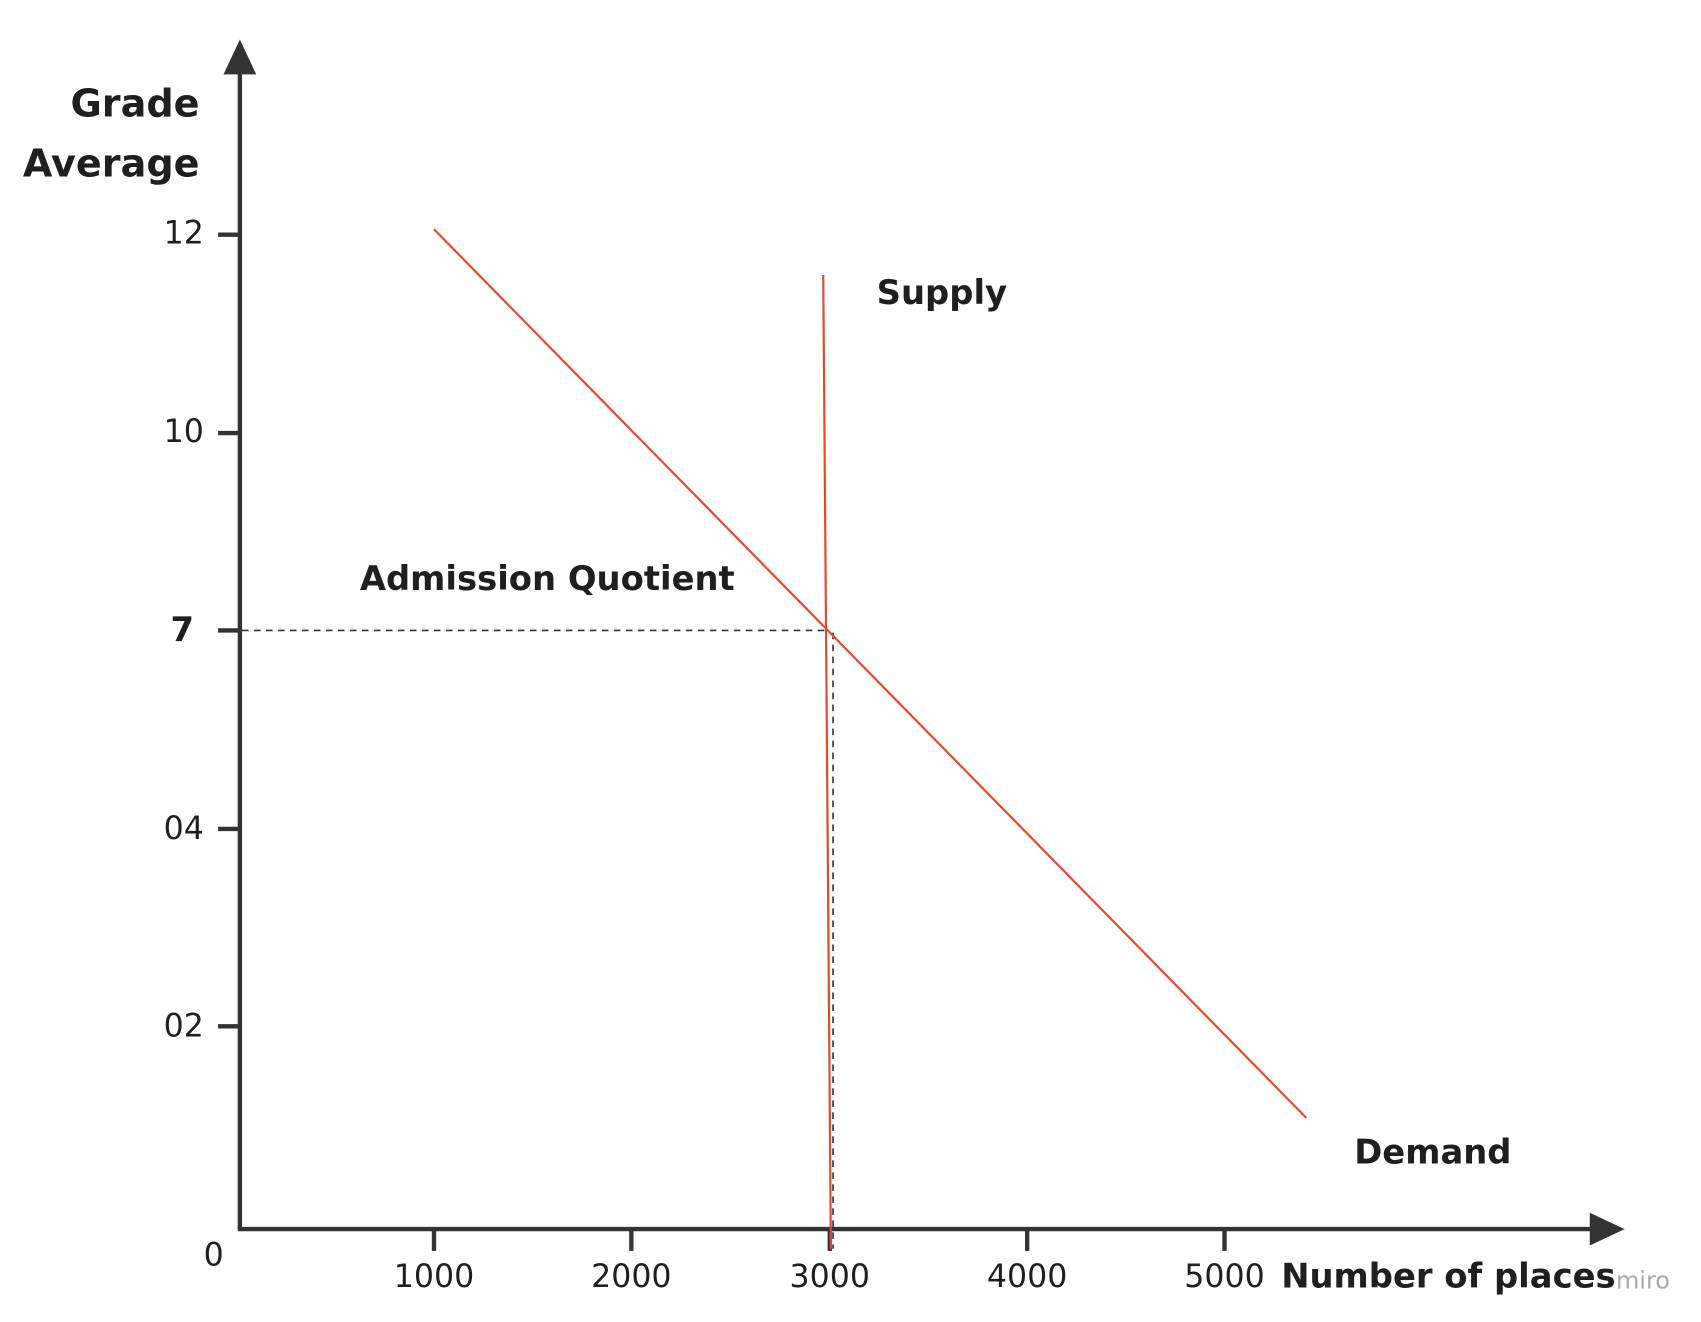  I want to click on supply-line, so click(827, 761).